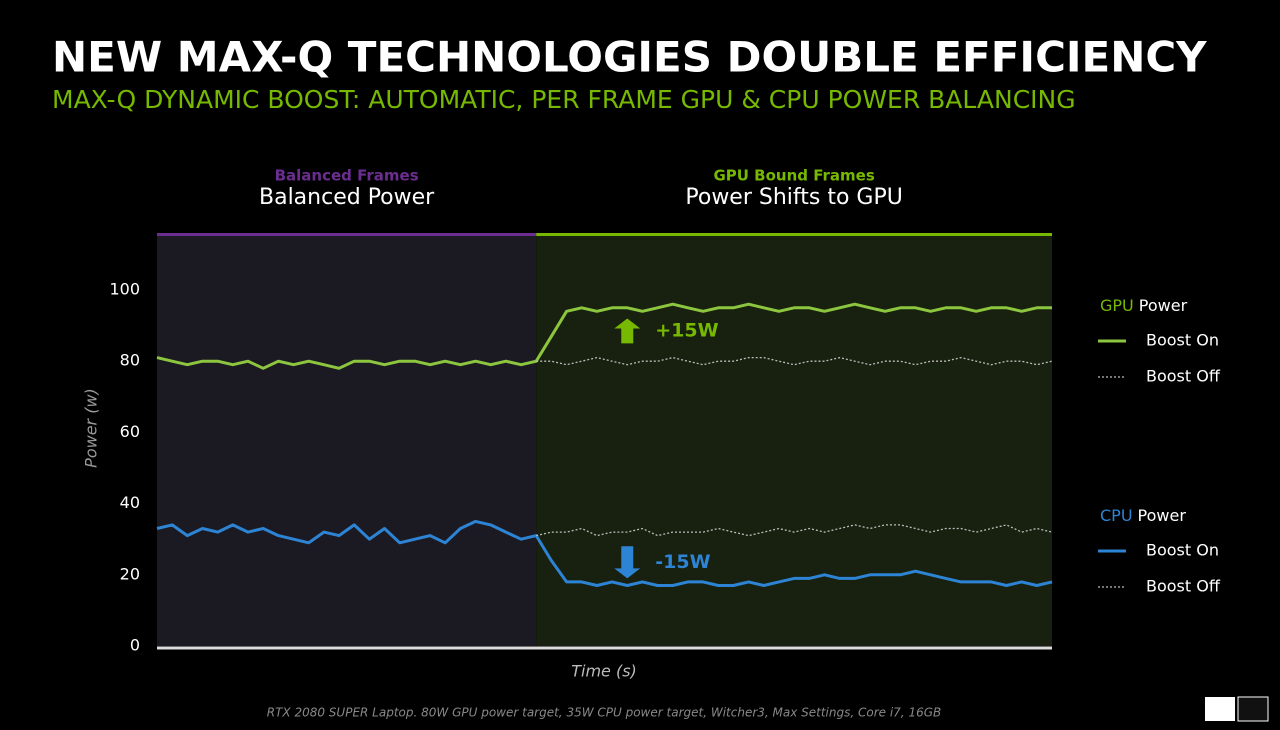  Describe the element at coordinates (629, 57) in the screenshot. I see `title: NEW MAX-Q TECHNOLOGIES DOUBLE EFFICIENCY` at that location.